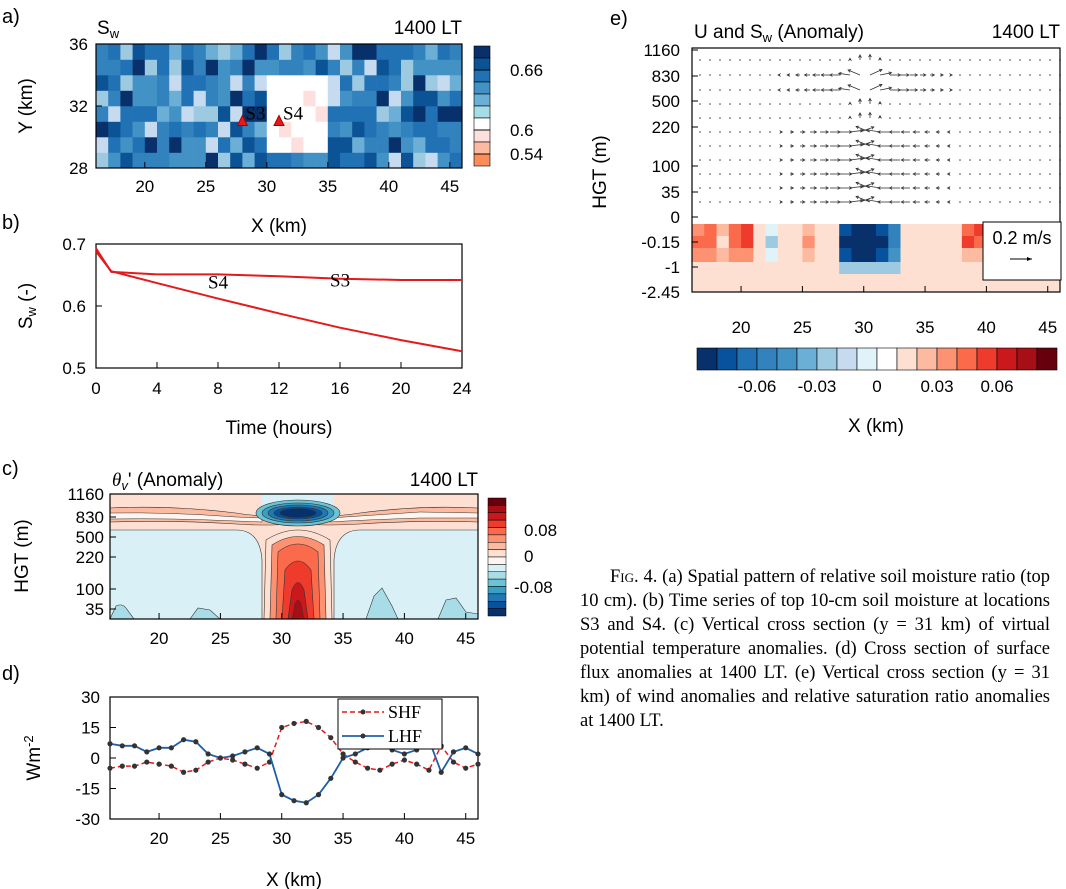  I want to click on x-tick-label: 8, so click(217, 388).